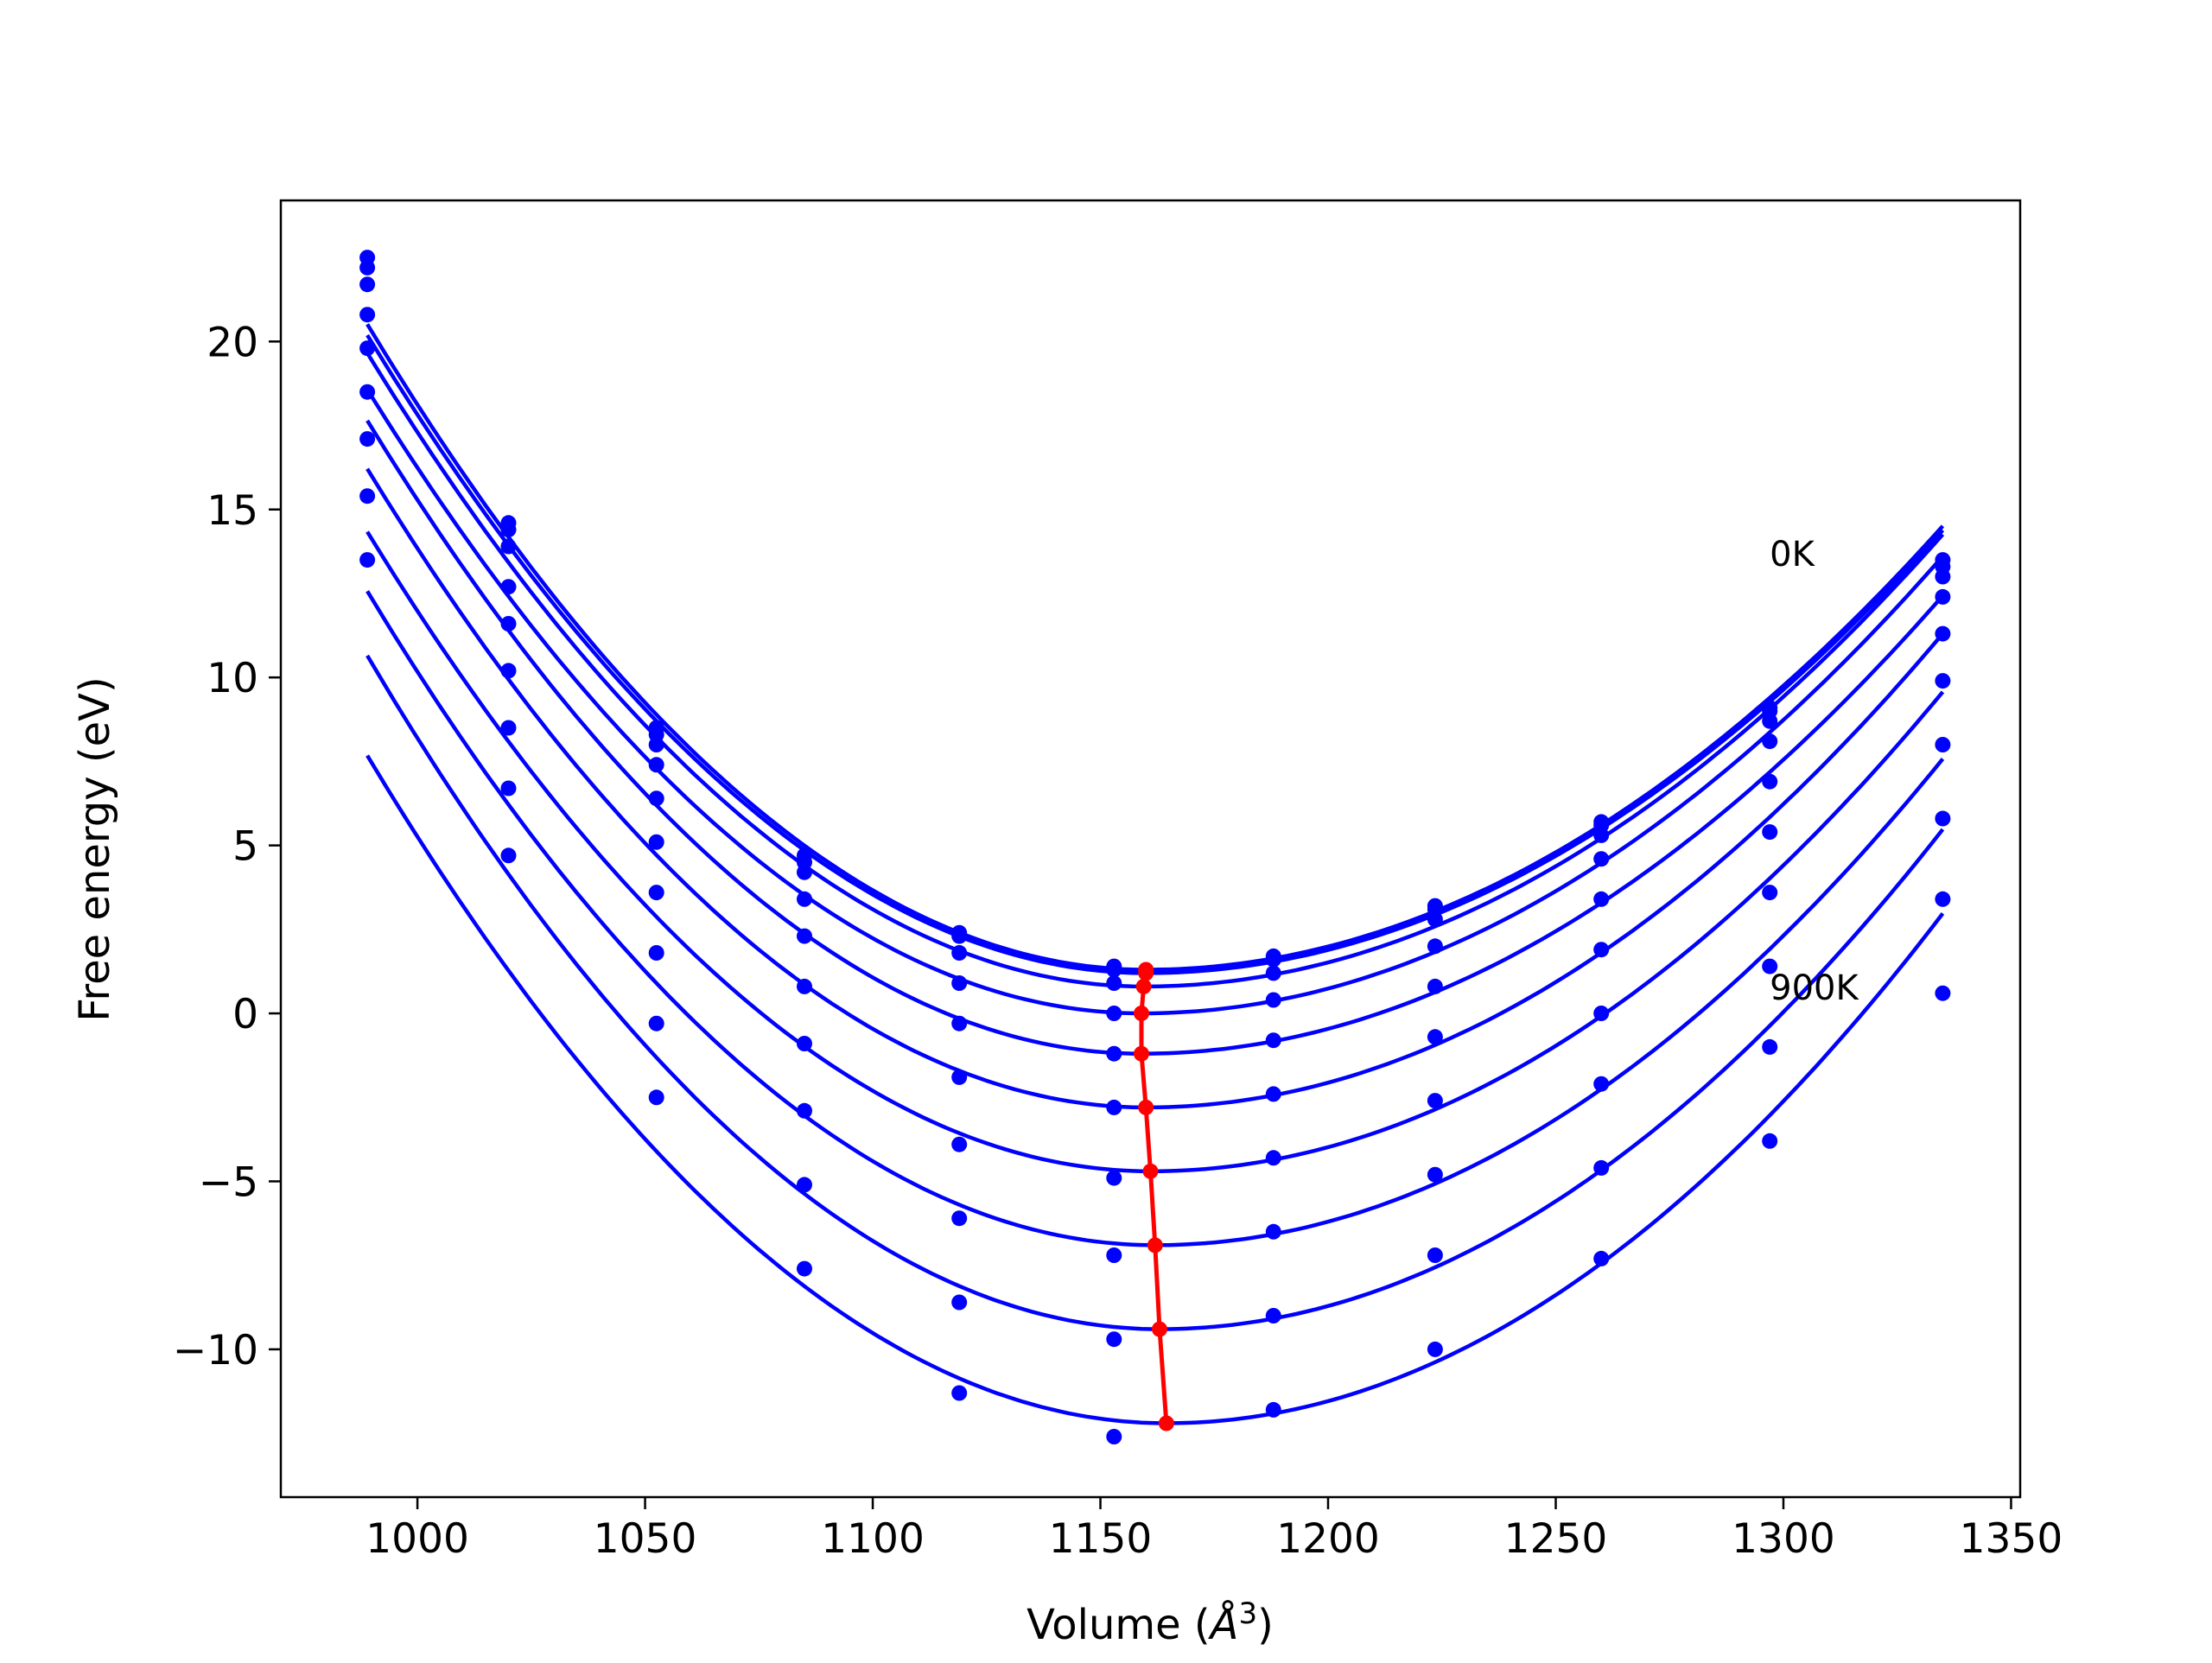 Image resolution: width=2212 pixels, height=1663 pixels. I want to click on y-tick-label: 10, so click(232, 678).